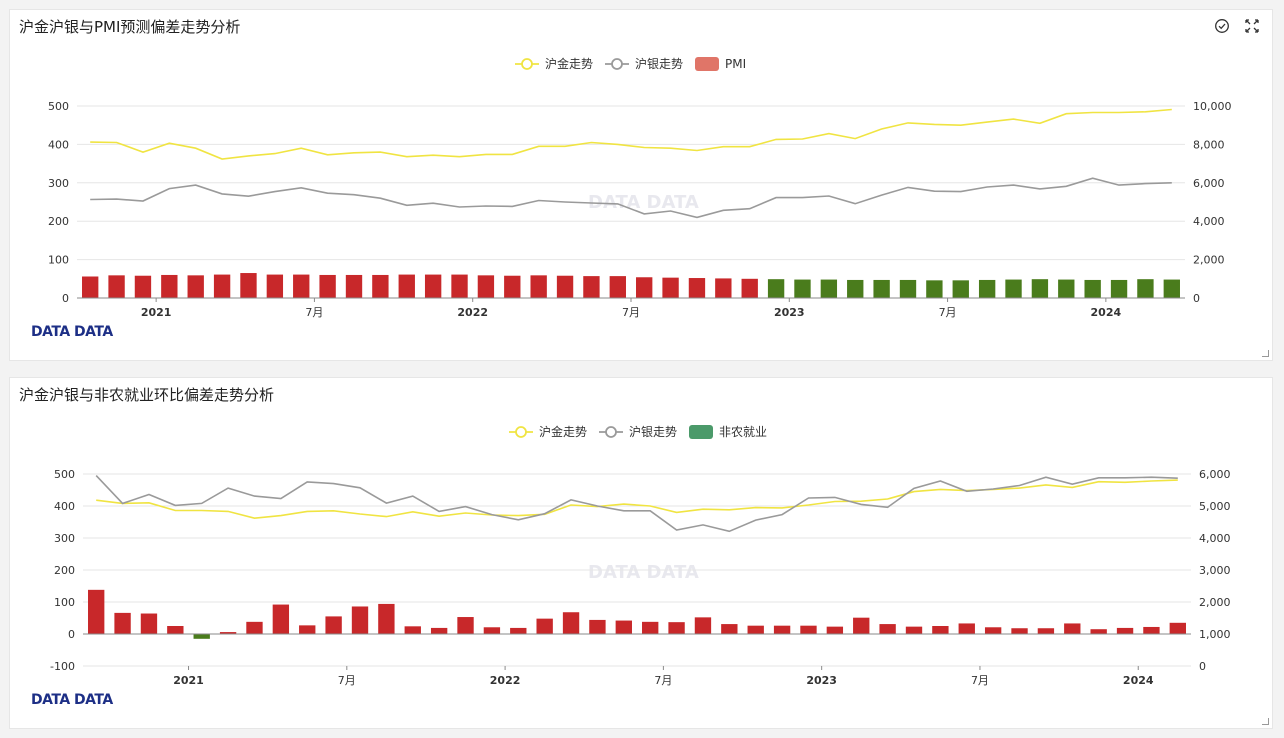 This screenshot has height=738, width=1284. I want to click on y-left-tick-label: 100, so click(58, 260).